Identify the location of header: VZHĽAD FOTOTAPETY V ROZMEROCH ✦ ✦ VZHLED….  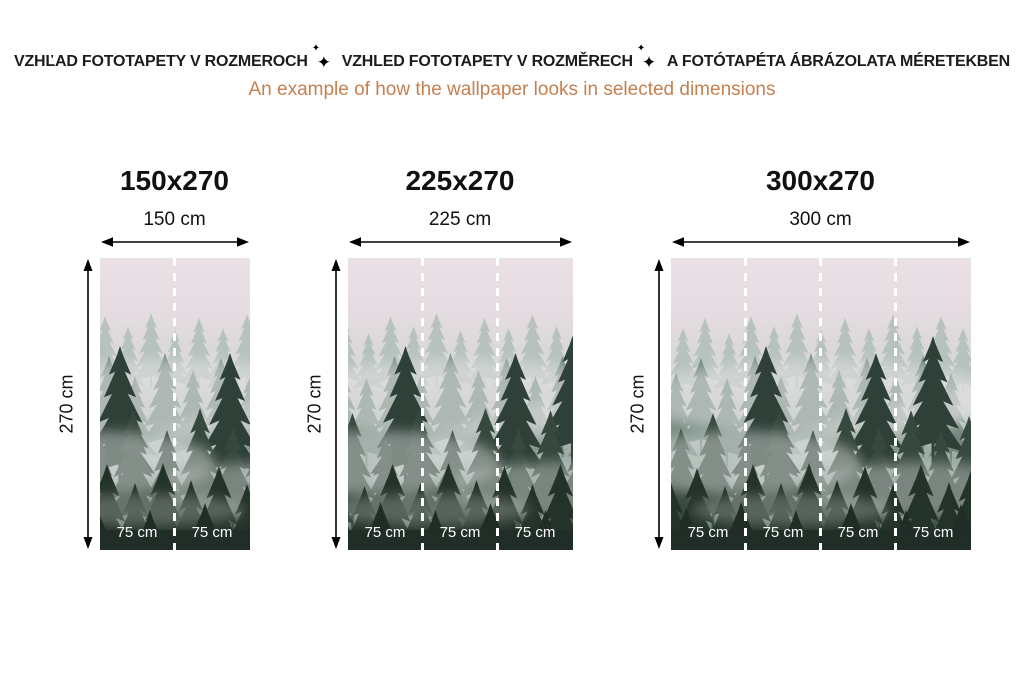
(512, 50).